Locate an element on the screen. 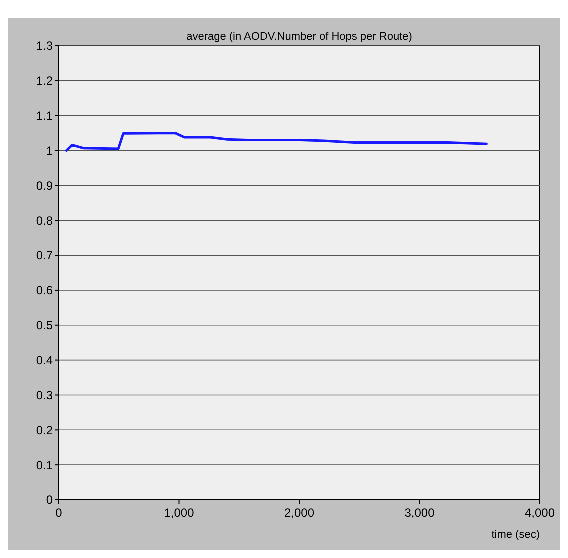  x-tick-label: 2,000 is located at coordinates (299, 513).